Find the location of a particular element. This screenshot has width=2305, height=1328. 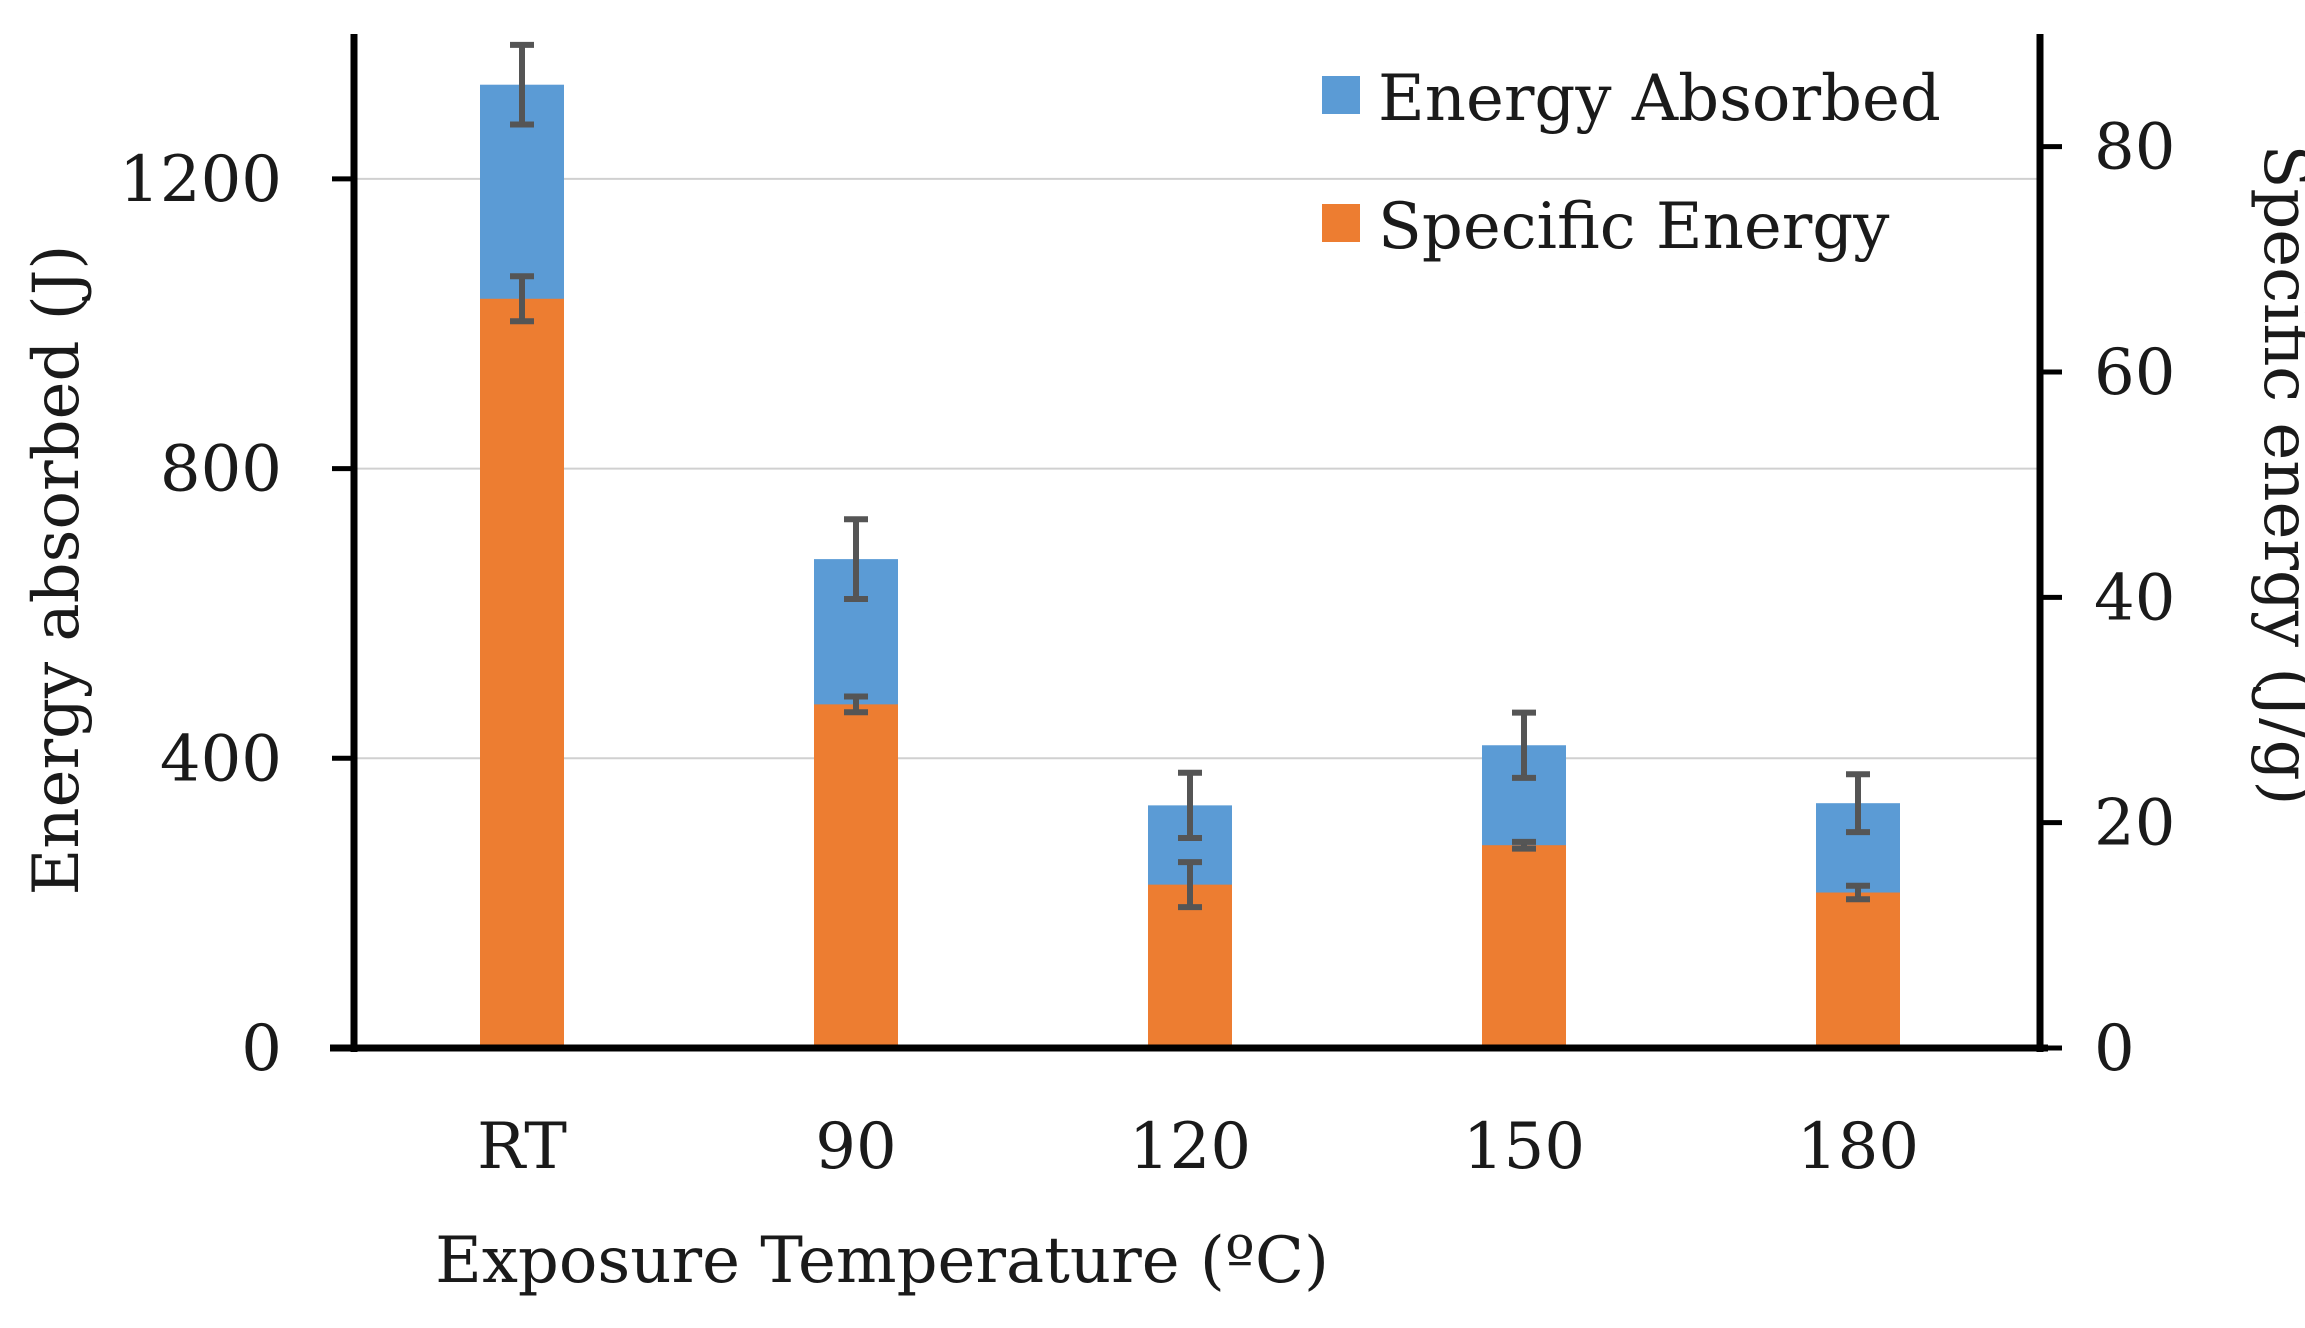

y2-tick-0: 0 is located at coordinates (2114, 1049).